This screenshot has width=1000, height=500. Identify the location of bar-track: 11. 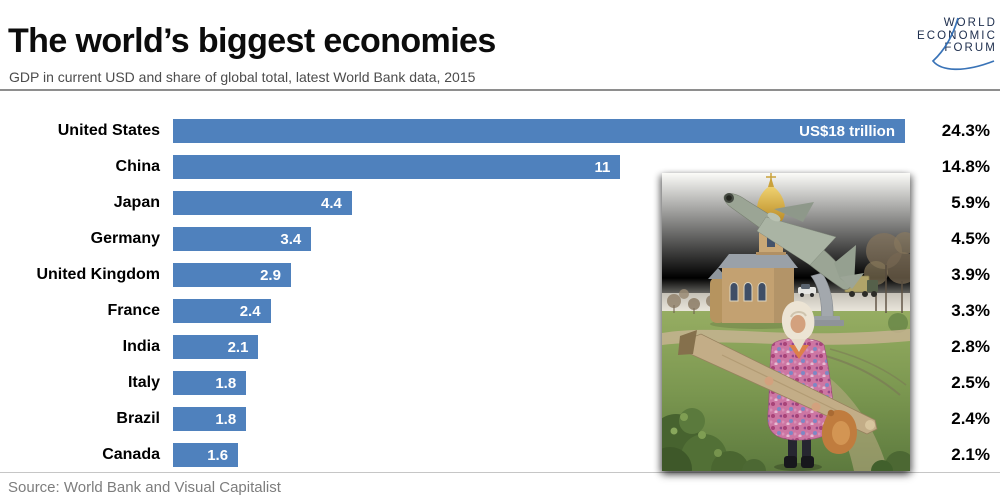
(539, 167).